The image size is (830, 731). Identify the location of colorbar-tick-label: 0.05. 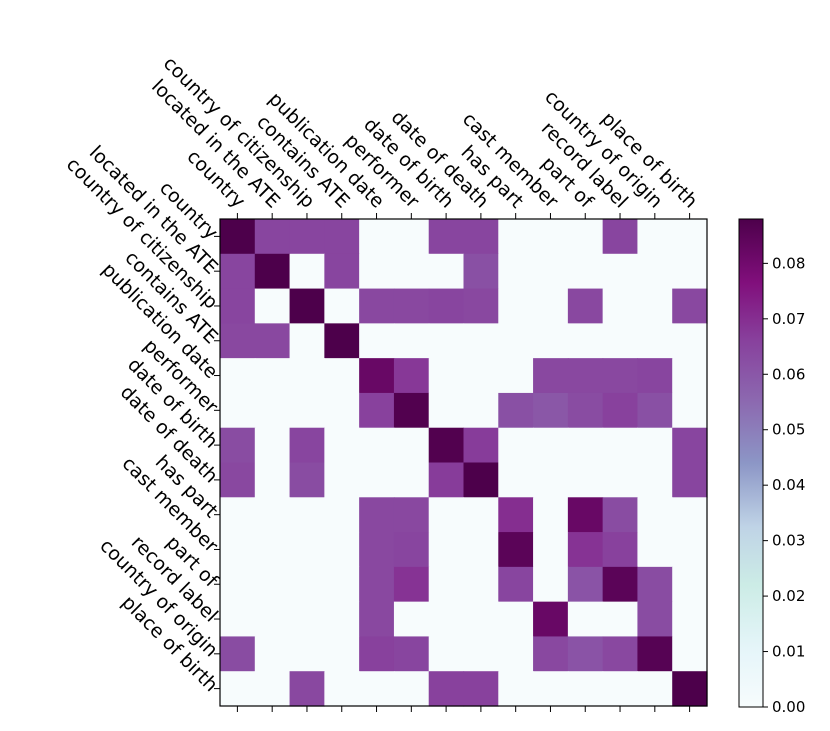
(788, 430).